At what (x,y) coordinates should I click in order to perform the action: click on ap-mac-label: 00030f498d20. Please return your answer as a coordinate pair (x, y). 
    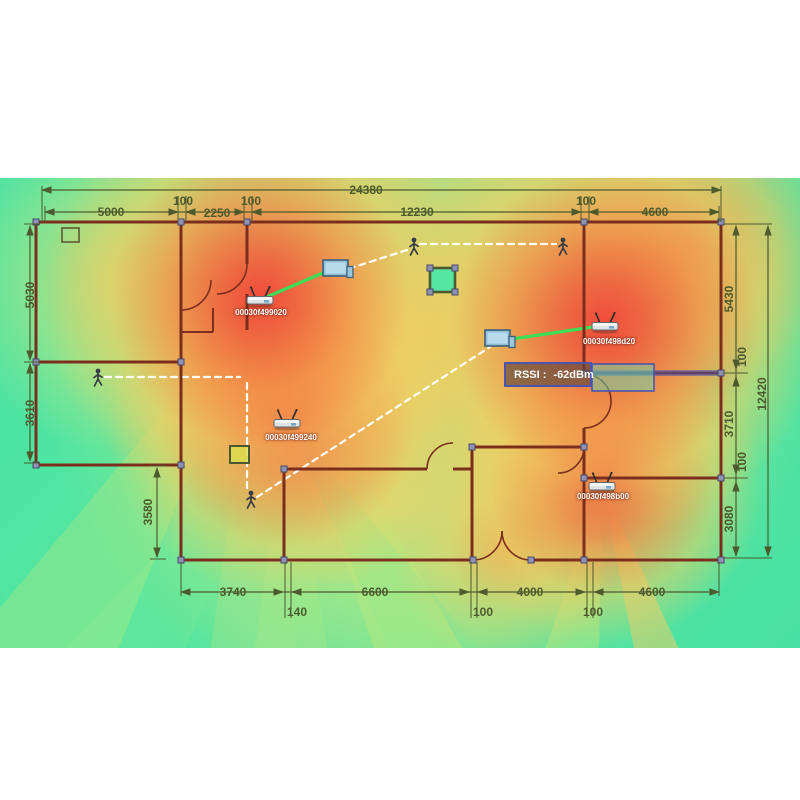
    Looking at the image, I should click on (609, 341).